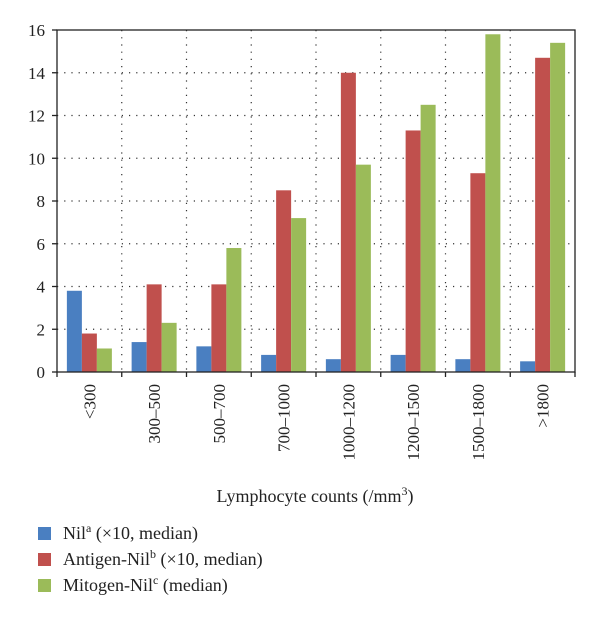 The image size is (600, 624). I want to click on legend-item: Nila (×10, median), so click(145, 533).